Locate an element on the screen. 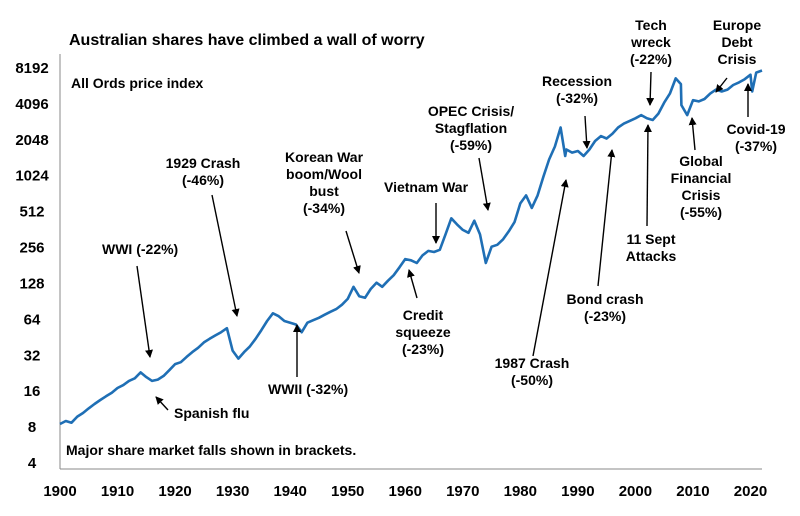  x-tick-label: 2000 is located at coordinates (635, 491).